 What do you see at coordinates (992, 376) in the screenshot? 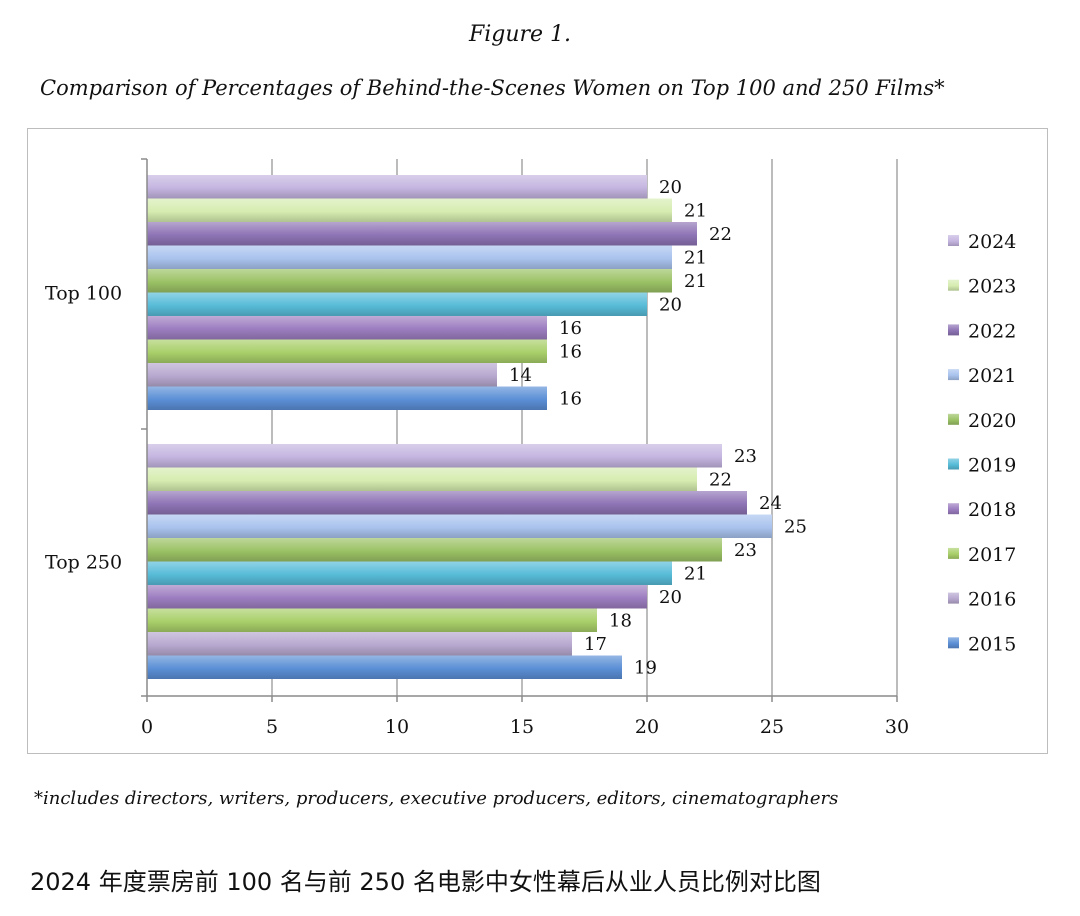
I see `legend-label: 2021` at bounding box center [992, 376].